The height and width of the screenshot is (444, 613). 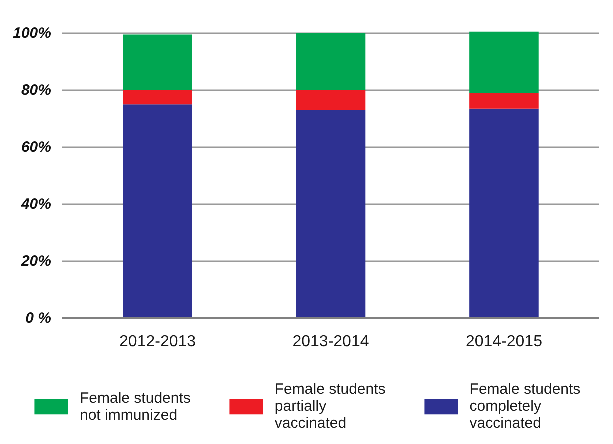 I want to click on legend-label: Female students completely vaccinated, so click(x=525, y=406).